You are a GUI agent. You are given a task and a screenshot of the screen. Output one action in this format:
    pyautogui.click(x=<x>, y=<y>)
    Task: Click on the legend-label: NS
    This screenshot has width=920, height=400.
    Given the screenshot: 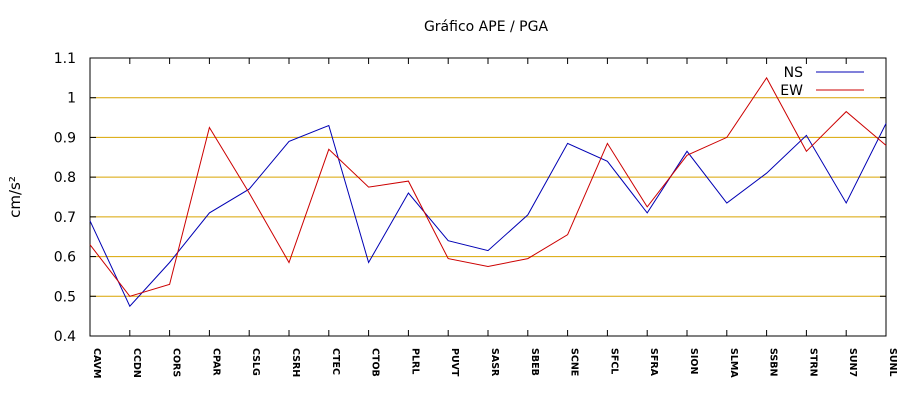 What is the action you would take?
    pyautogui.click(x=793, y=73)
    